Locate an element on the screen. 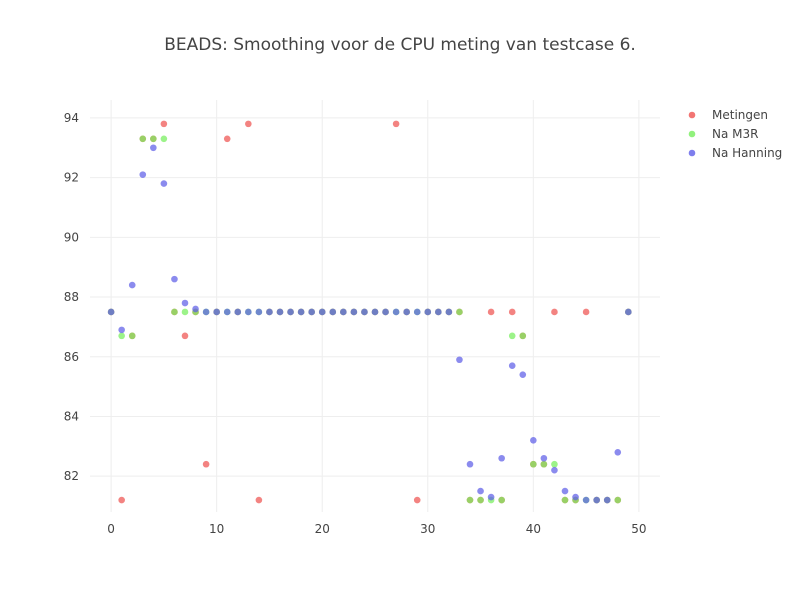  y-tick-label: 88 is located at coordinates (71, 297).